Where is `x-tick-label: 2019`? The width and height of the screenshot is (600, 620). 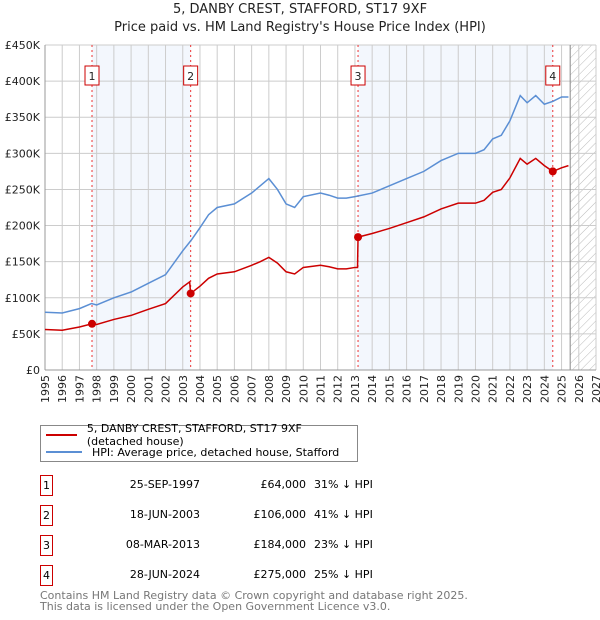 x-tick-label: 2019 is located at coordinates (458, 389).